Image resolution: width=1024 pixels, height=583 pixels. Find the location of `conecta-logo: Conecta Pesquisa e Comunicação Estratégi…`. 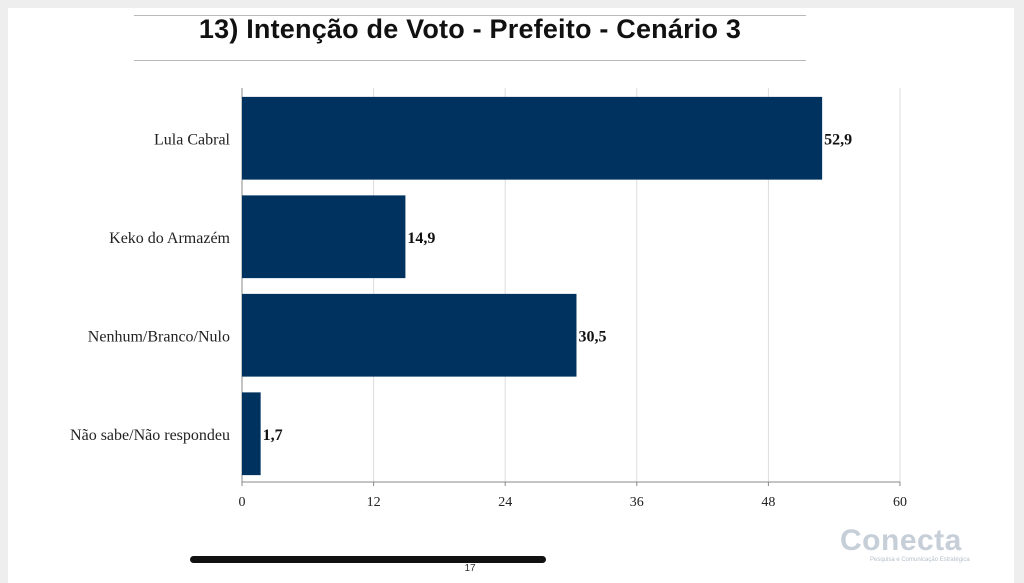

conecta-logo: Conecta Pesquisa e Comunicação Estratégi… is located at coordinates (915, 544).